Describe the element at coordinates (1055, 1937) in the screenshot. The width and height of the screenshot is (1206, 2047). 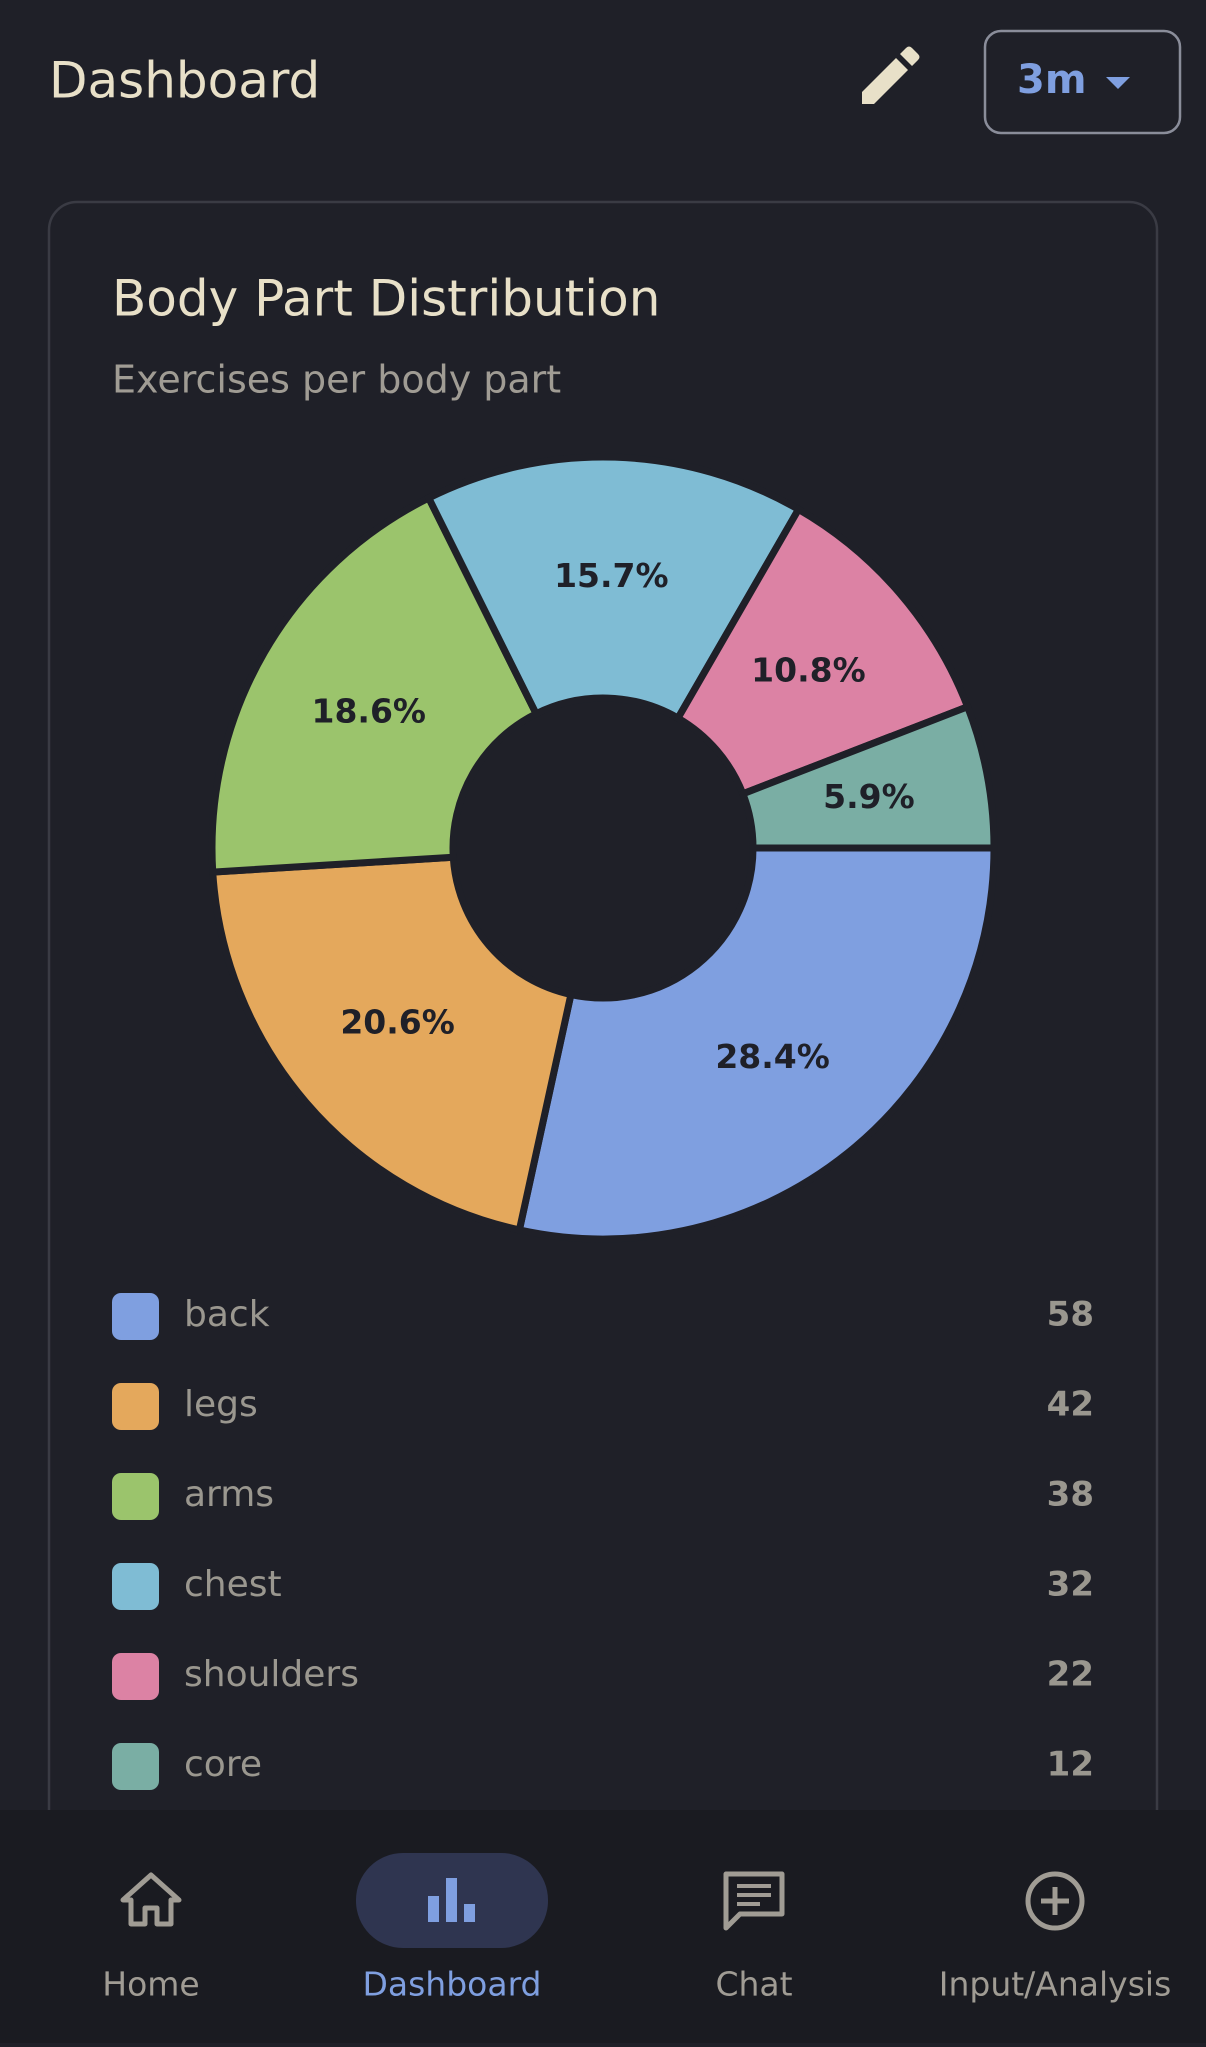
I see `nav-input: Input/Analysis` at that location.